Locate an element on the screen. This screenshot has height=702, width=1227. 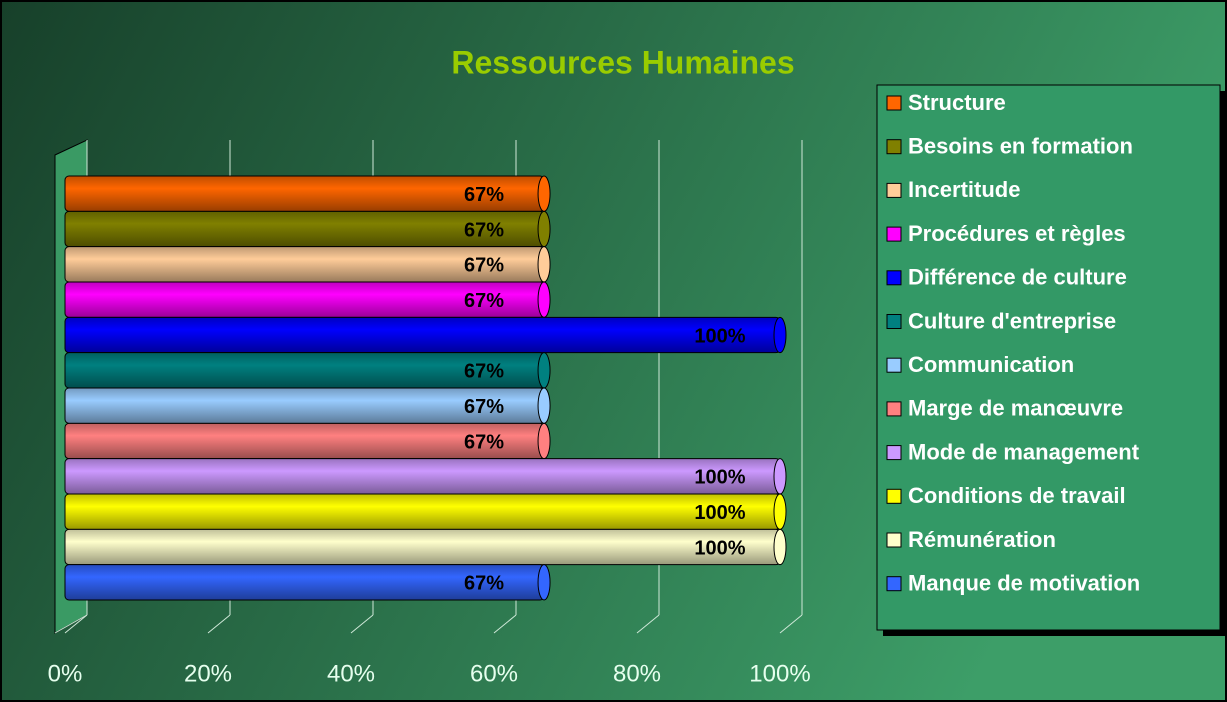
legend-label: Structure is located at coordinates (957, 102).